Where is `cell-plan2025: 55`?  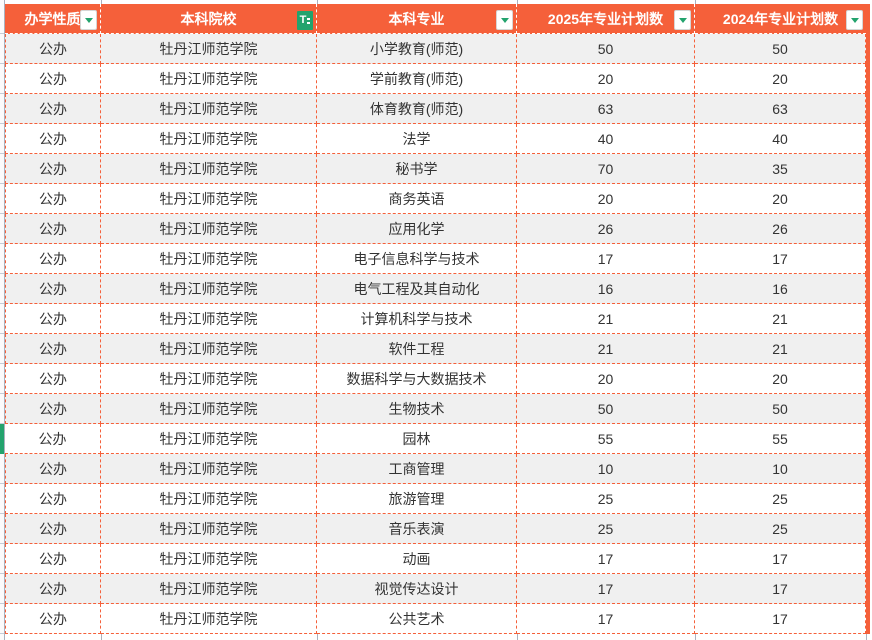 cell-plan2025: 55 is located at coordinates (606, 439).